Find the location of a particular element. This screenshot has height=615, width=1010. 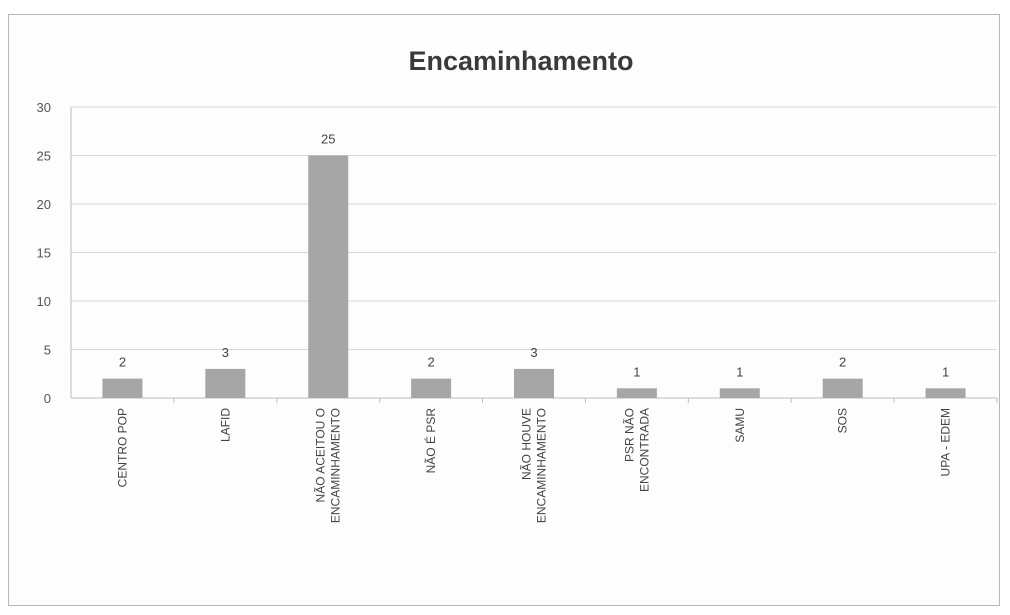

x-tick-label: NÃO HOUVE ENCAMINHAMENTO is located at coordinates (534, 465).